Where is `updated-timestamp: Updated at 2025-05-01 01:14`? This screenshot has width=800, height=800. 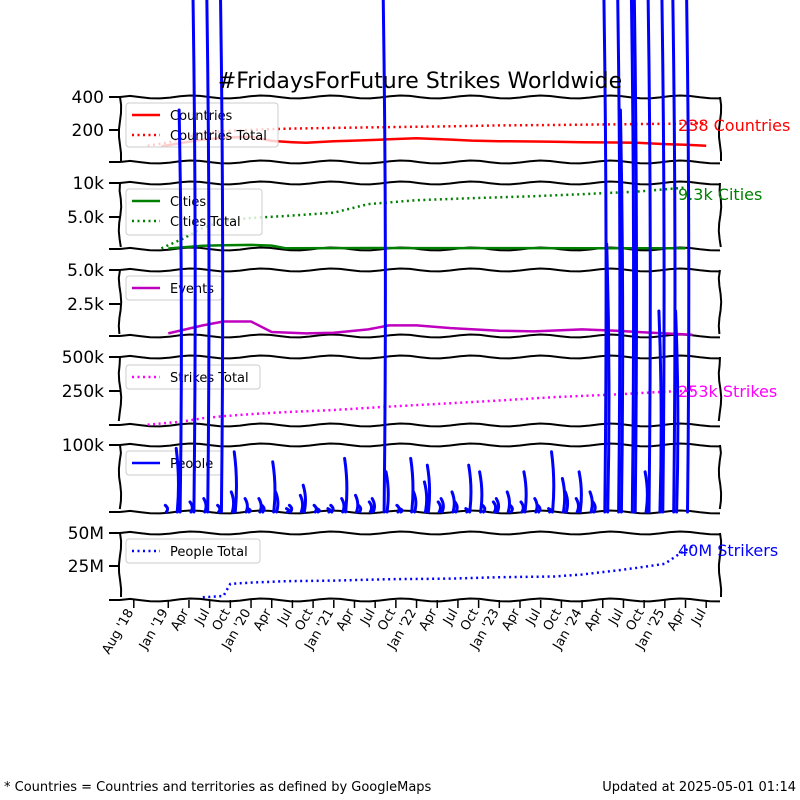 updated-timestamp: Updated at 2025-05-01 01:14 is located at coordinates (699, 787).